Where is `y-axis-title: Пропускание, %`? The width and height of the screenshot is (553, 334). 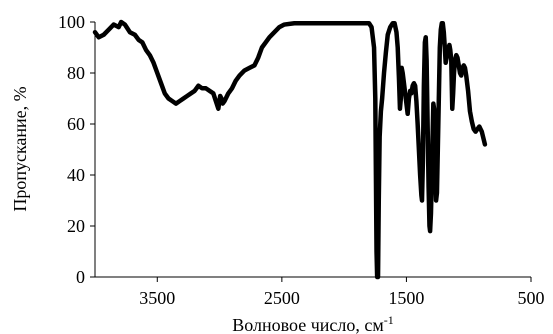
y-axis-title: Пропускание, % is located at coordinates (20, 148).